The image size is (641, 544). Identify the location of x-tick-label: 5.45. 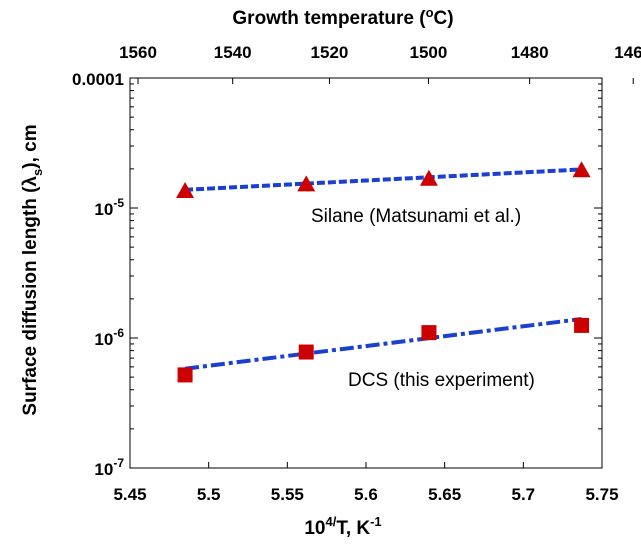
(129, 494).